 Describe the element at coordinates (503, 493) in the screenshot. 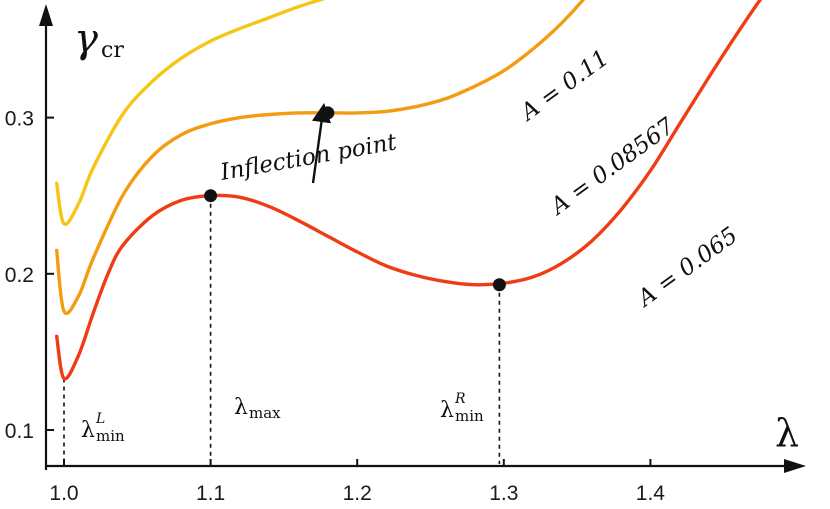

I see `x-tick-label-3: 1.3` at that location.